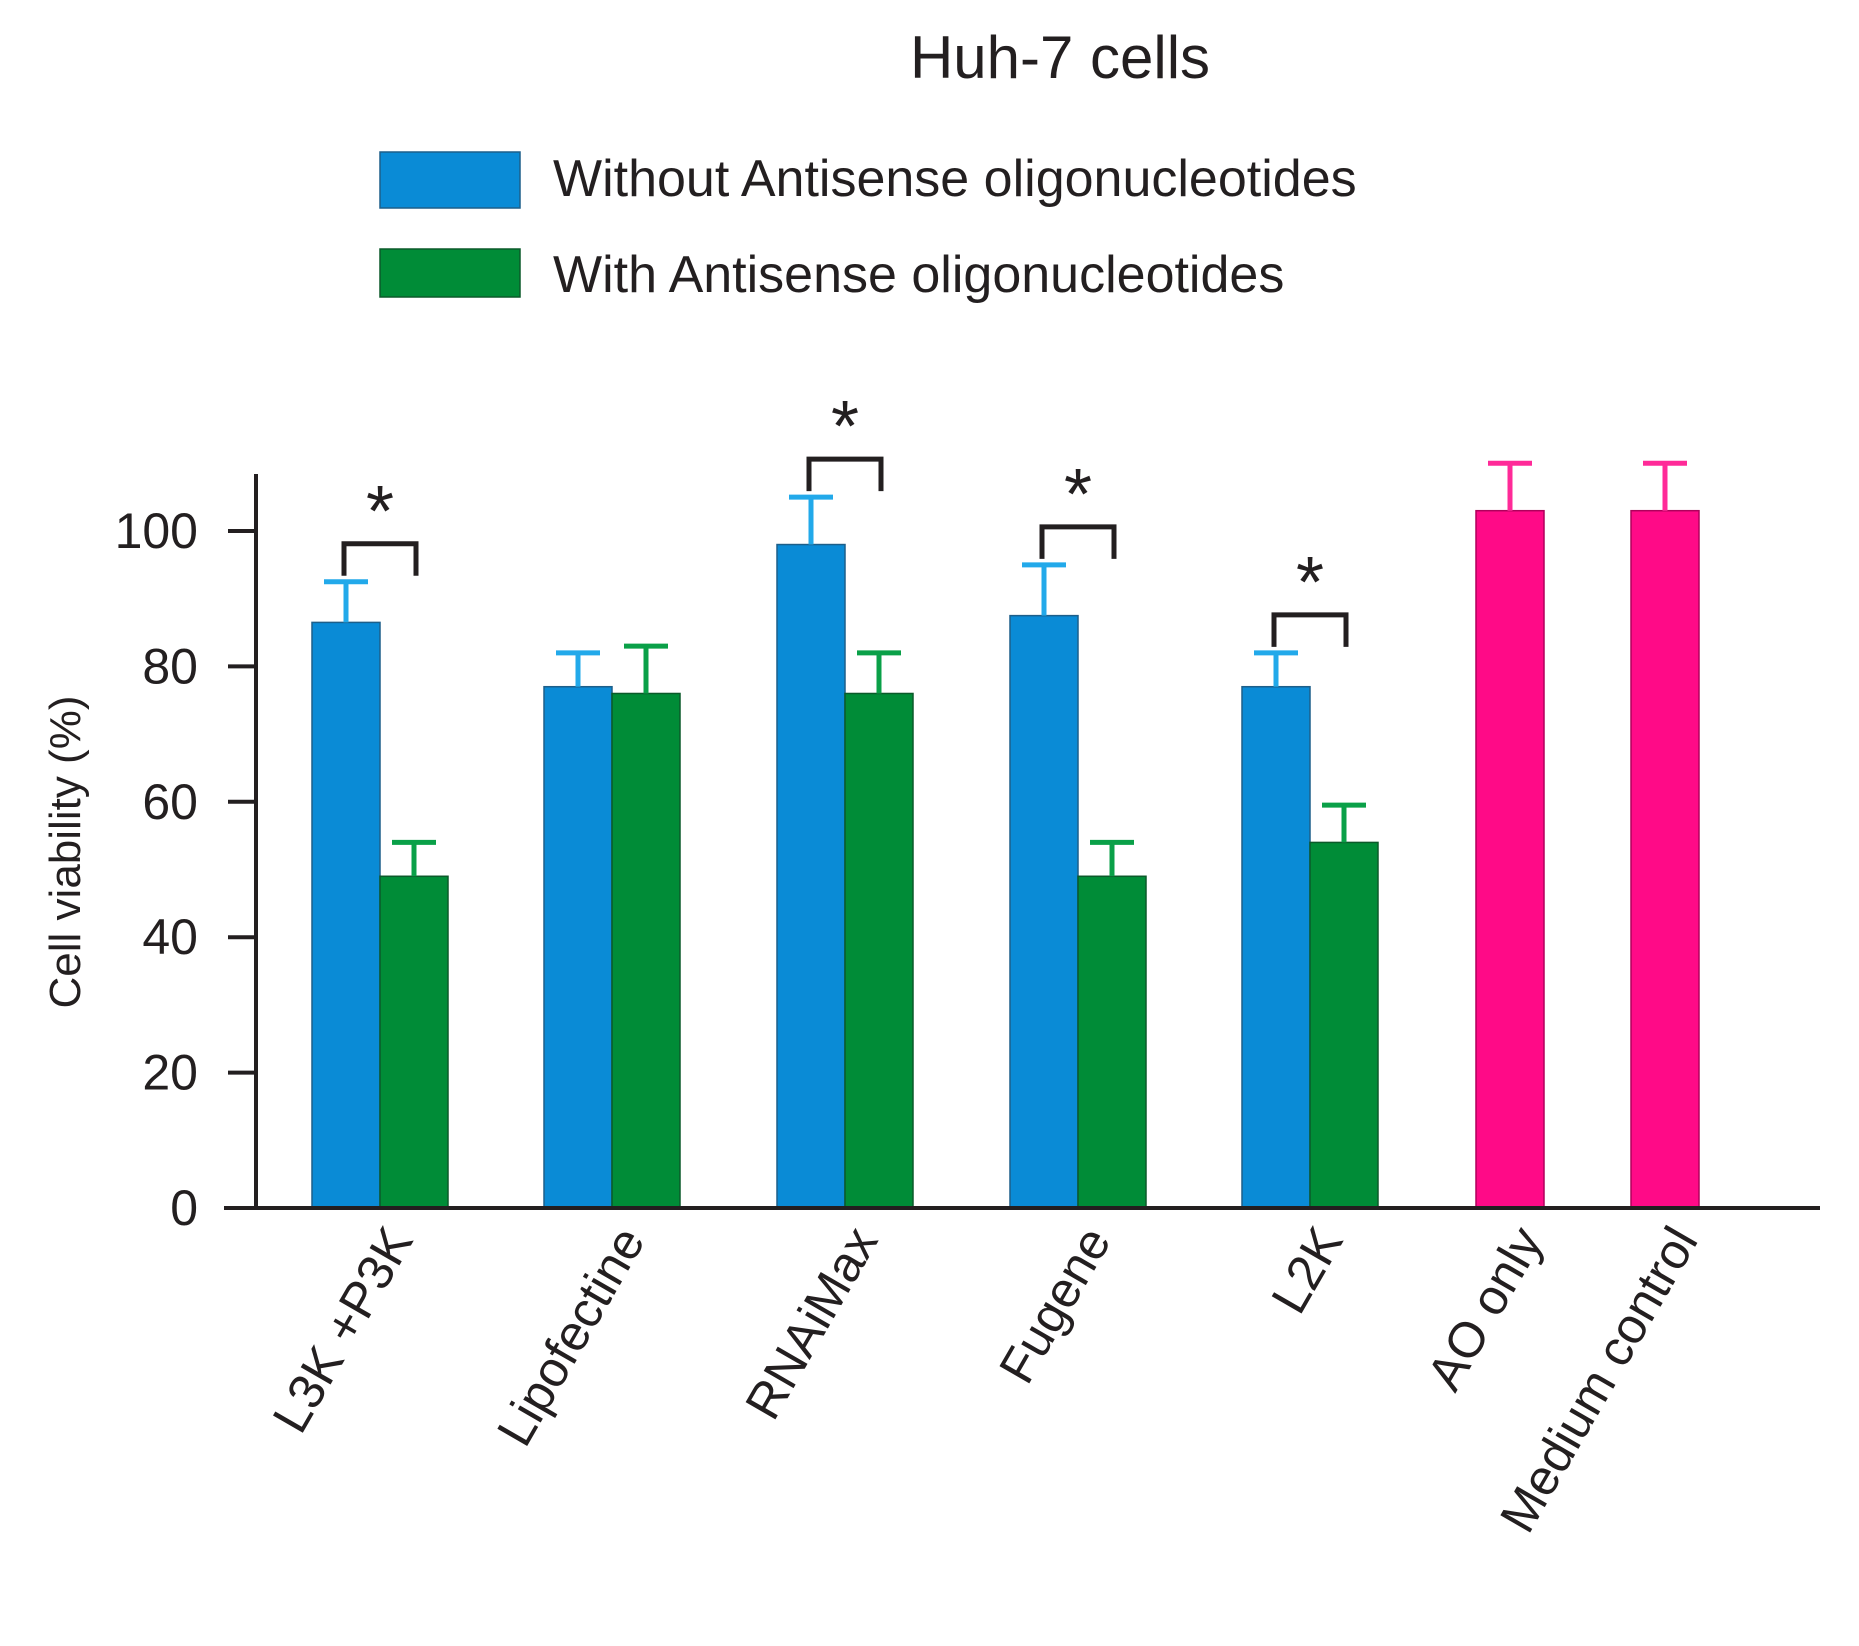 This screenshot has height=1646, width=1859. Describe the element at coordinates (1344, 1025) in the screenshot. I see `bar-l2k-with` at that location.